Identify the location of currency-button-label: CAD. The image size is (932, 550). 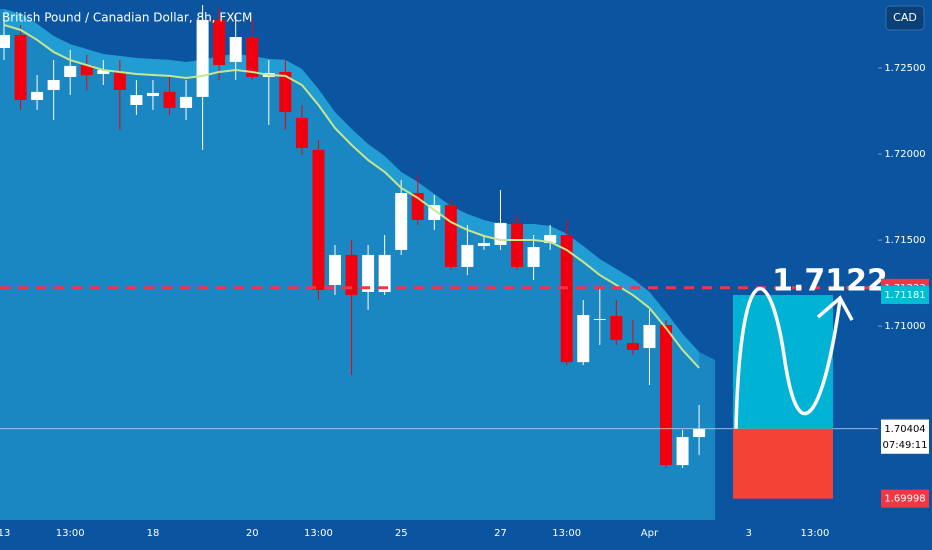
(905, 17).